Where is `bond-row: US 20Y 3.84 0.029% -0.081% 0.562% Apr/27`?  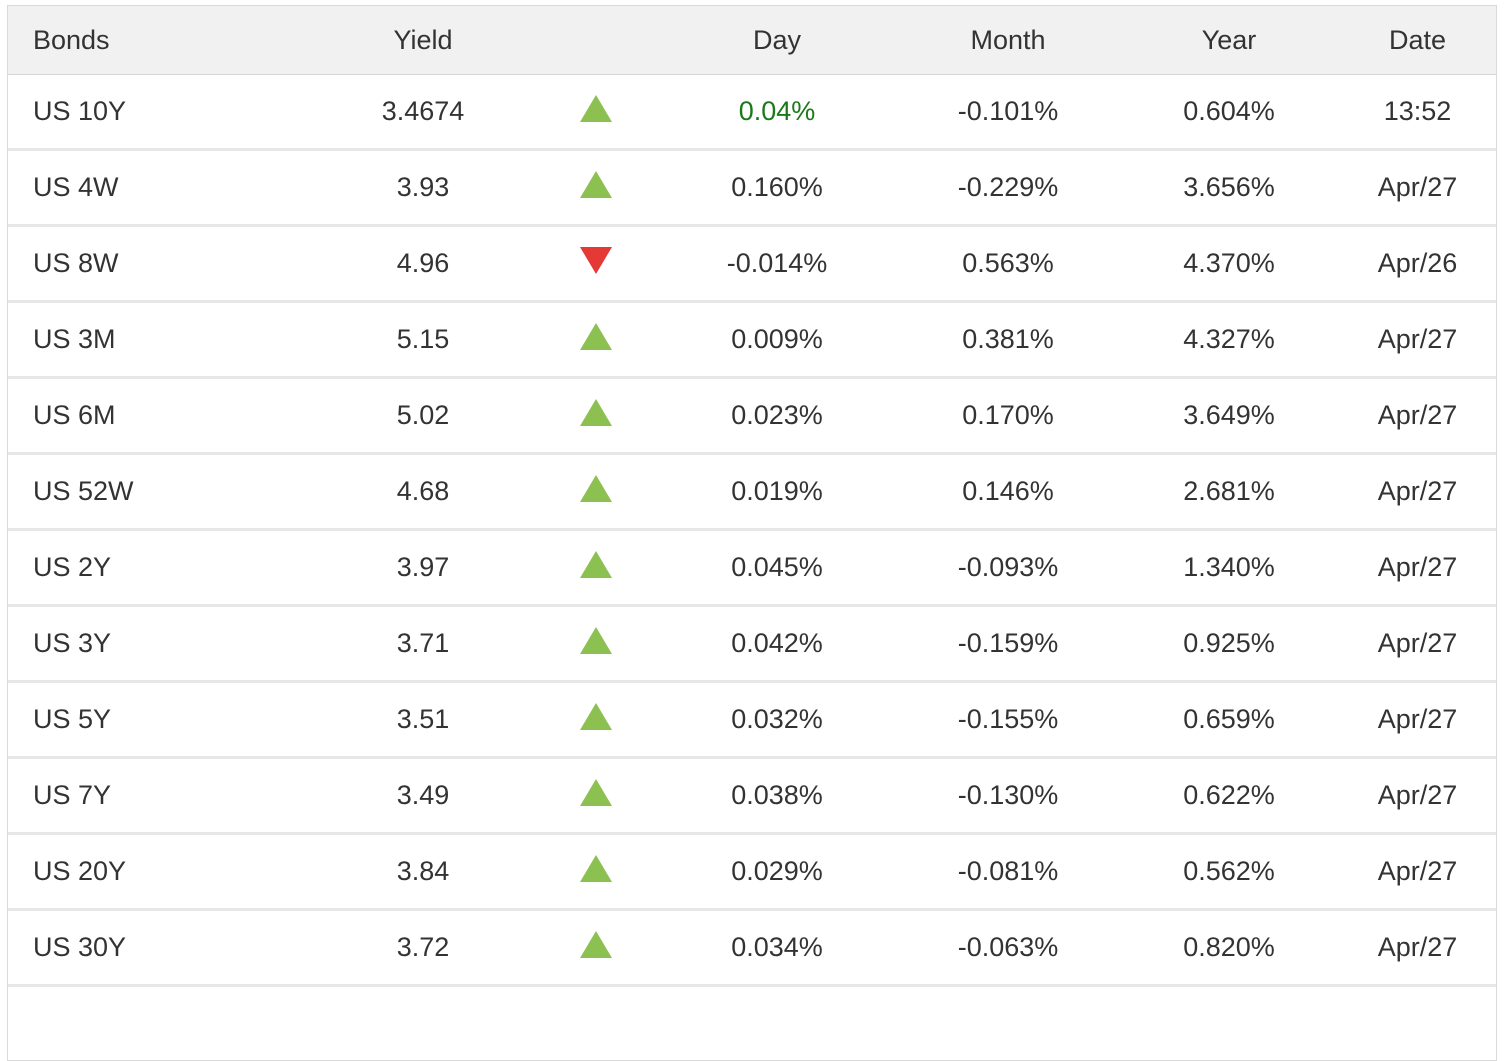
bond-row: US 20Y 3.84 0.029% -0.081% 0.562% Apr/27 is located at coordinates (752, 870).